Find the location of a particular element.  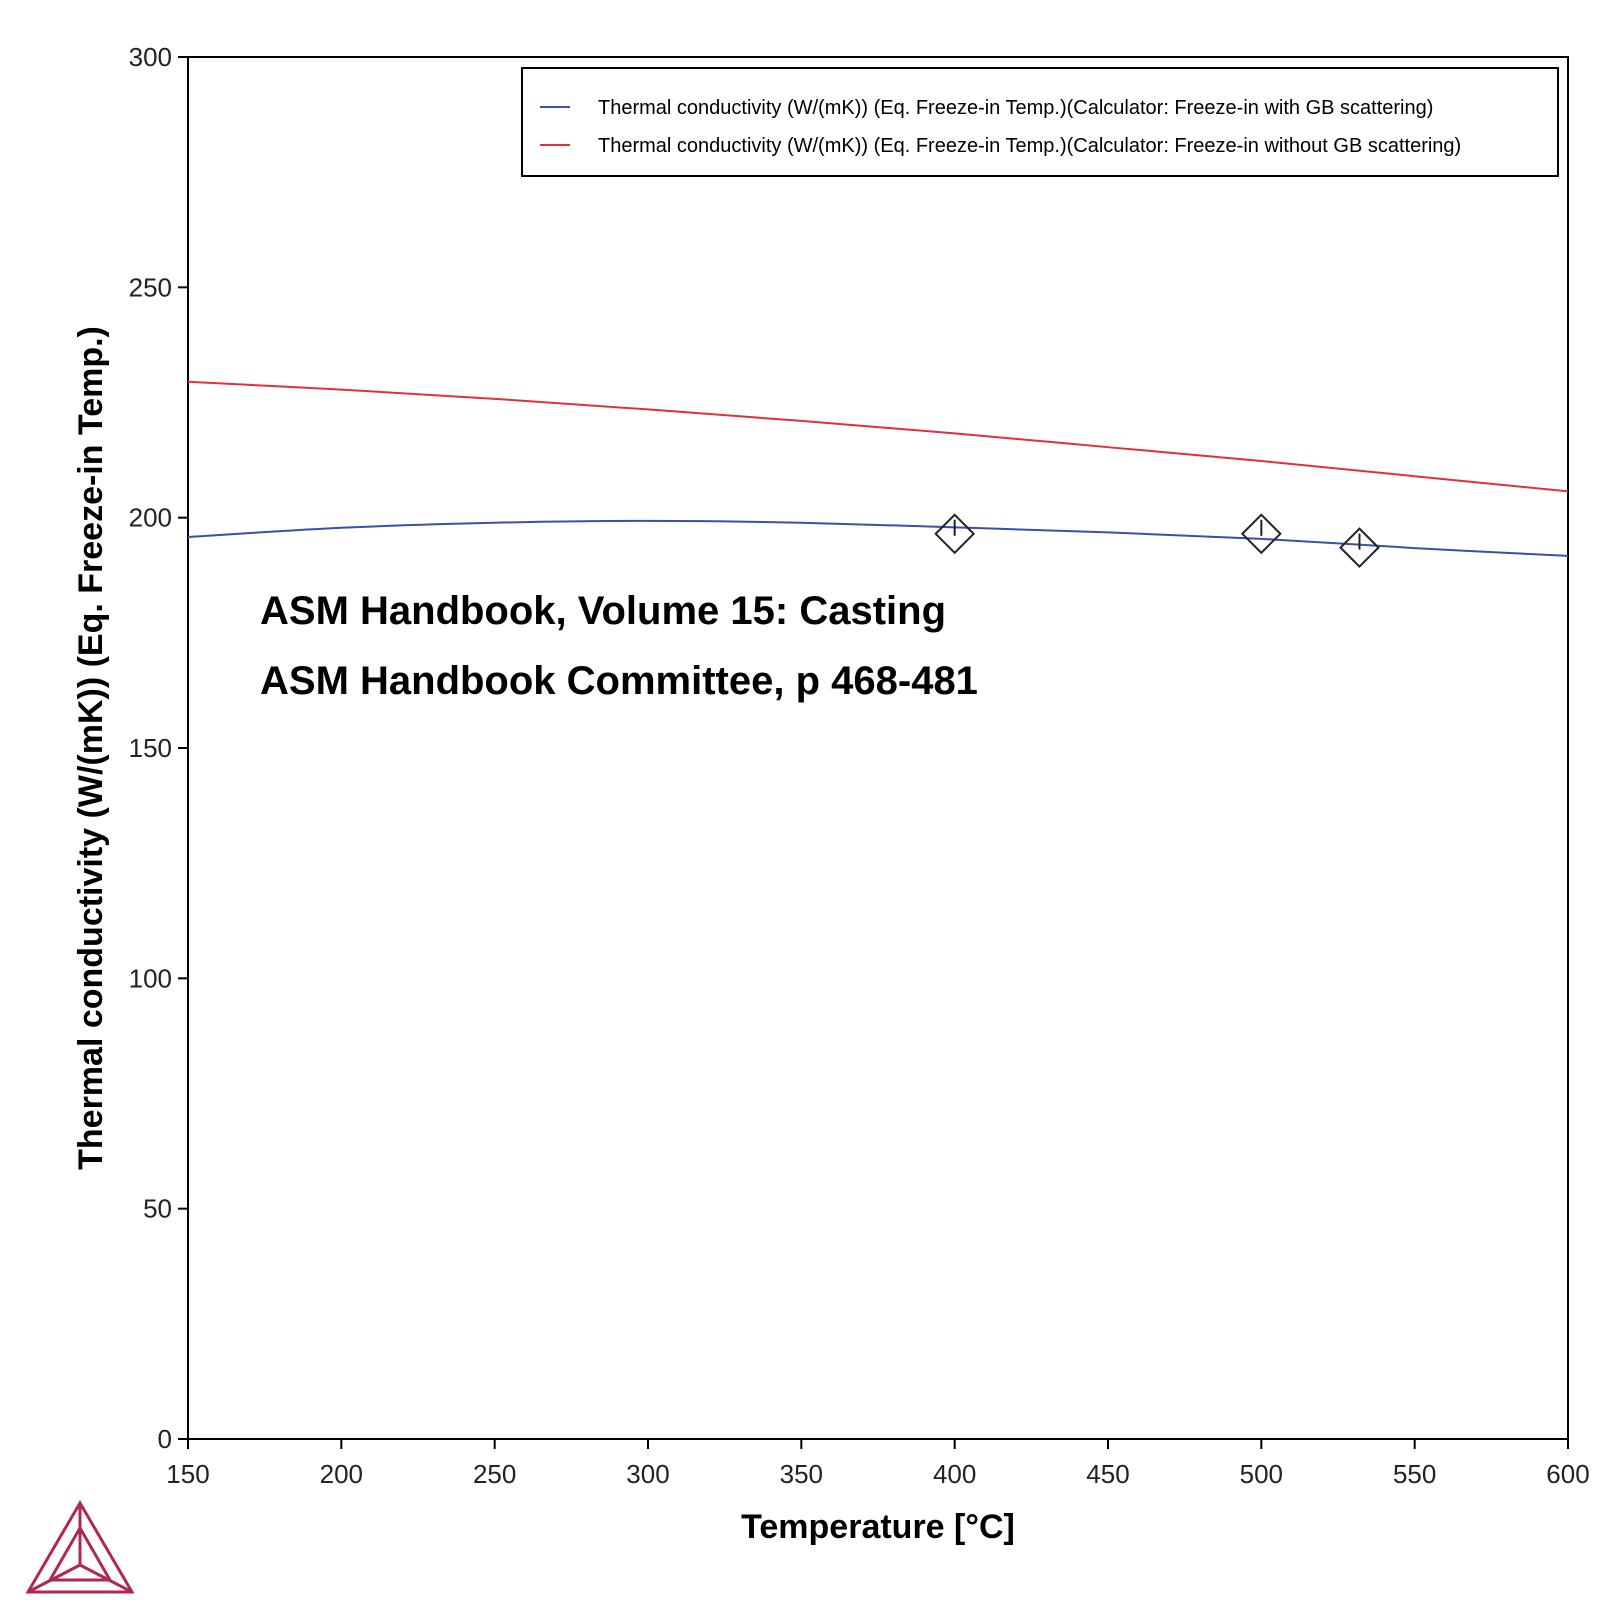

y-axis: 0 50 100 150 200 250 300 is located at coordinates (158, 748).